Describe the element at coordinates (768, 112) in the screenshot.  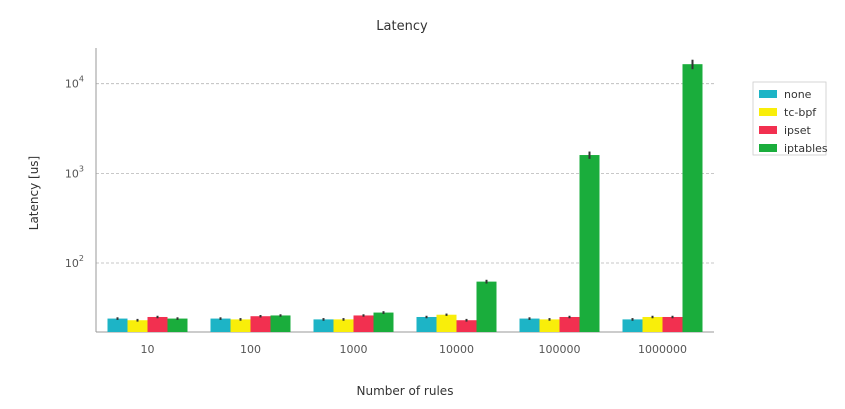
I see `legend-swatch-tc-bpf` at that location.